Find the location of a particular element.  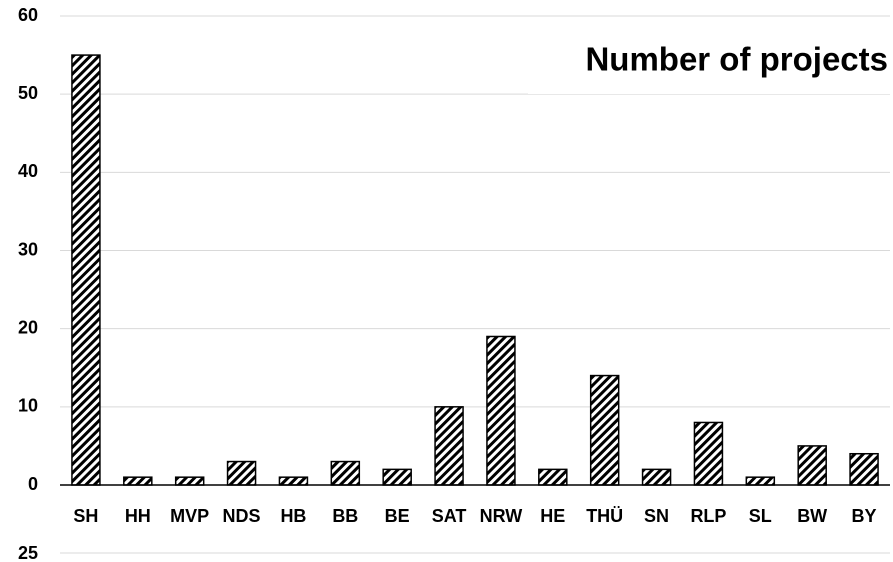

x-tick-label: BW is located at coordinates (812, 516).